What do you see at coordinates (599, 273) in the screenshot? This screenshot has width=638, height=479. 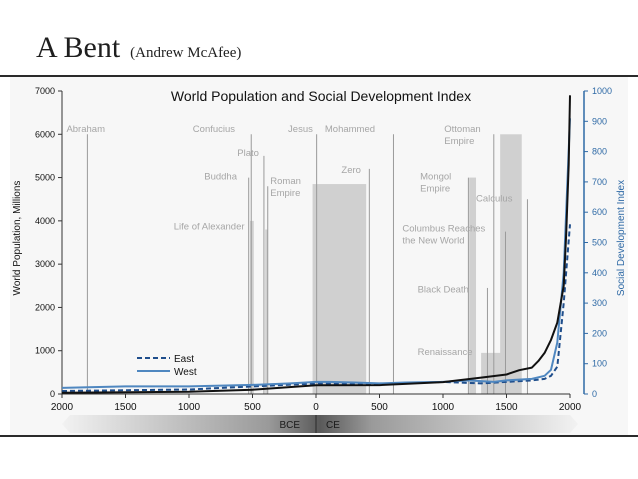 I see `y-tick-label-right: 400` at bounding box center [599, 273].